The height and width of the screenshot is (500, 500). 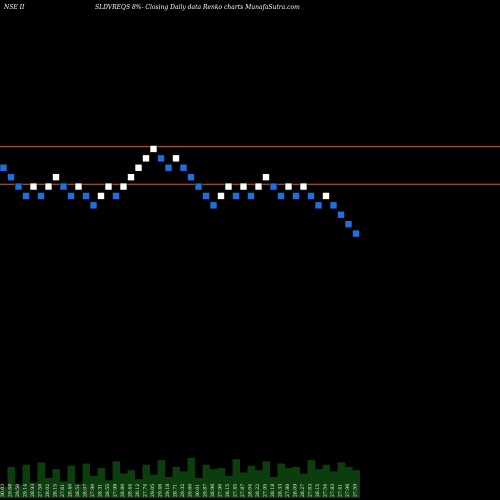 What do you see at coordinates (326, 490) in the screenshot?
I see `price-label: 27.54` at bounding box center [326, 490].